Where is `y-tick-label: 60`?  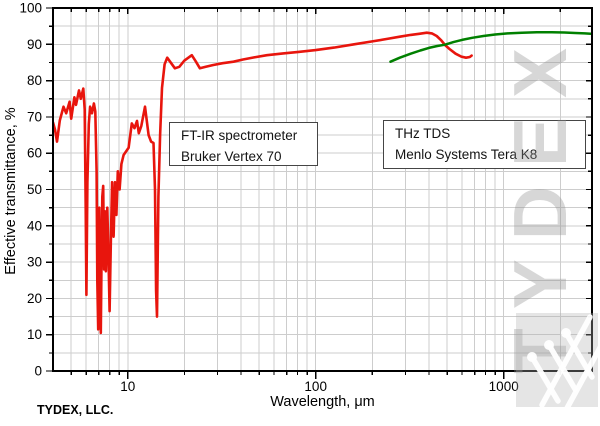
y-tick-label: 60 is located at coordinates (34, 153).